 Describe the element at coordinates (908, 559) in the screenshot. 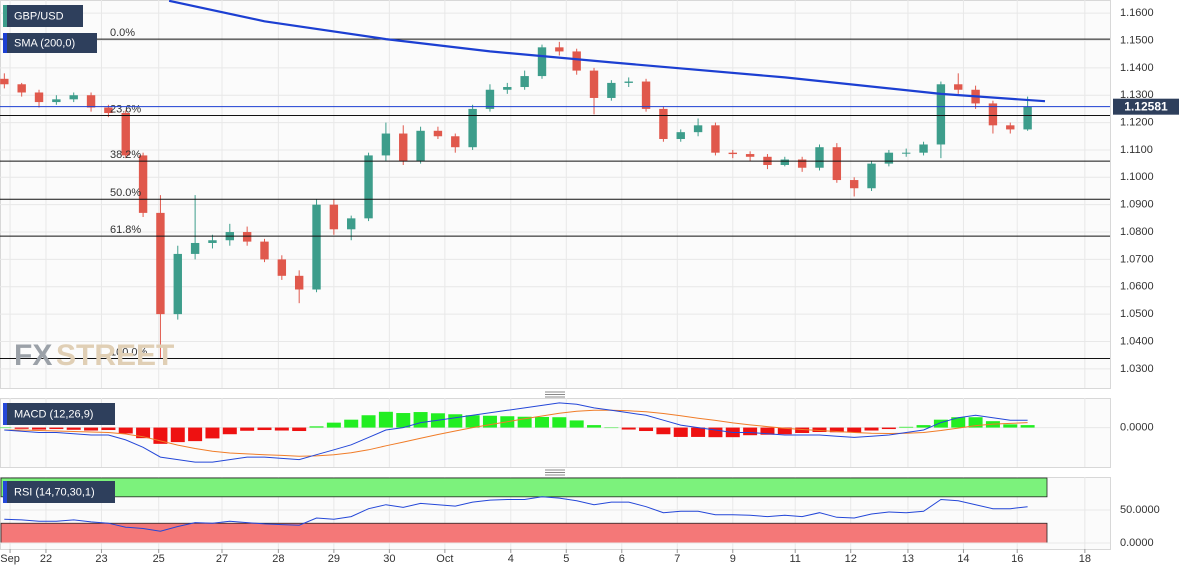

I see `x-tick-label: 13` at that location.